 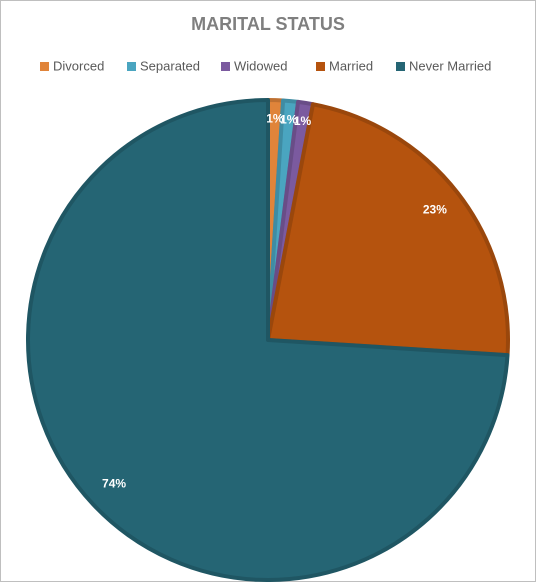 I want to click on chart-title: MARITAL STATUS, so click(x=268, y=24).